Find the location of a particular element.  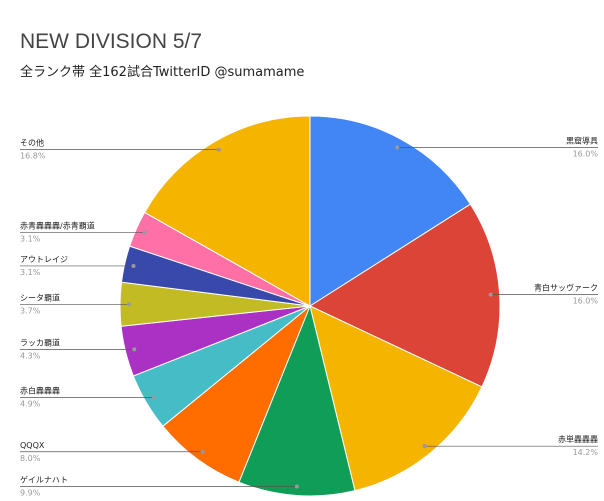

slice-percent: 3.7% is located at coordinates (30, 310).